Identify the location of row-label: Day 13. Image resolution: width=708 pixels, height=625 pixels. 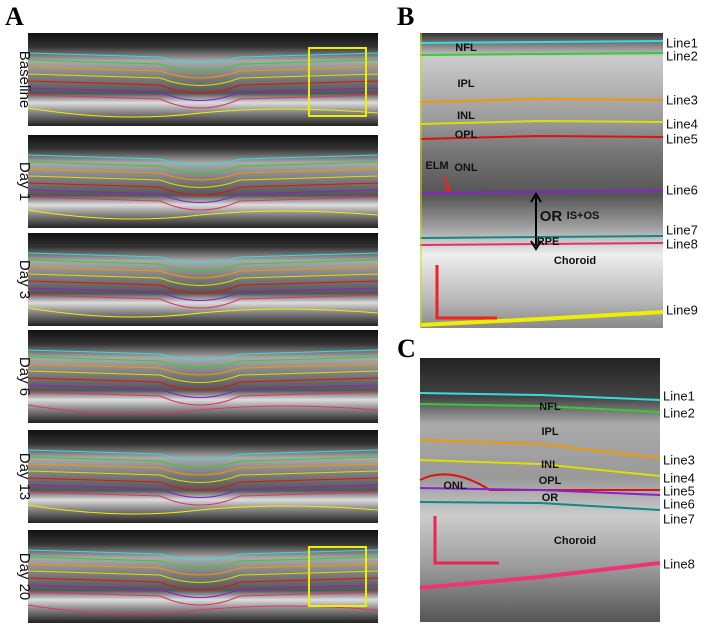
(24, 477).